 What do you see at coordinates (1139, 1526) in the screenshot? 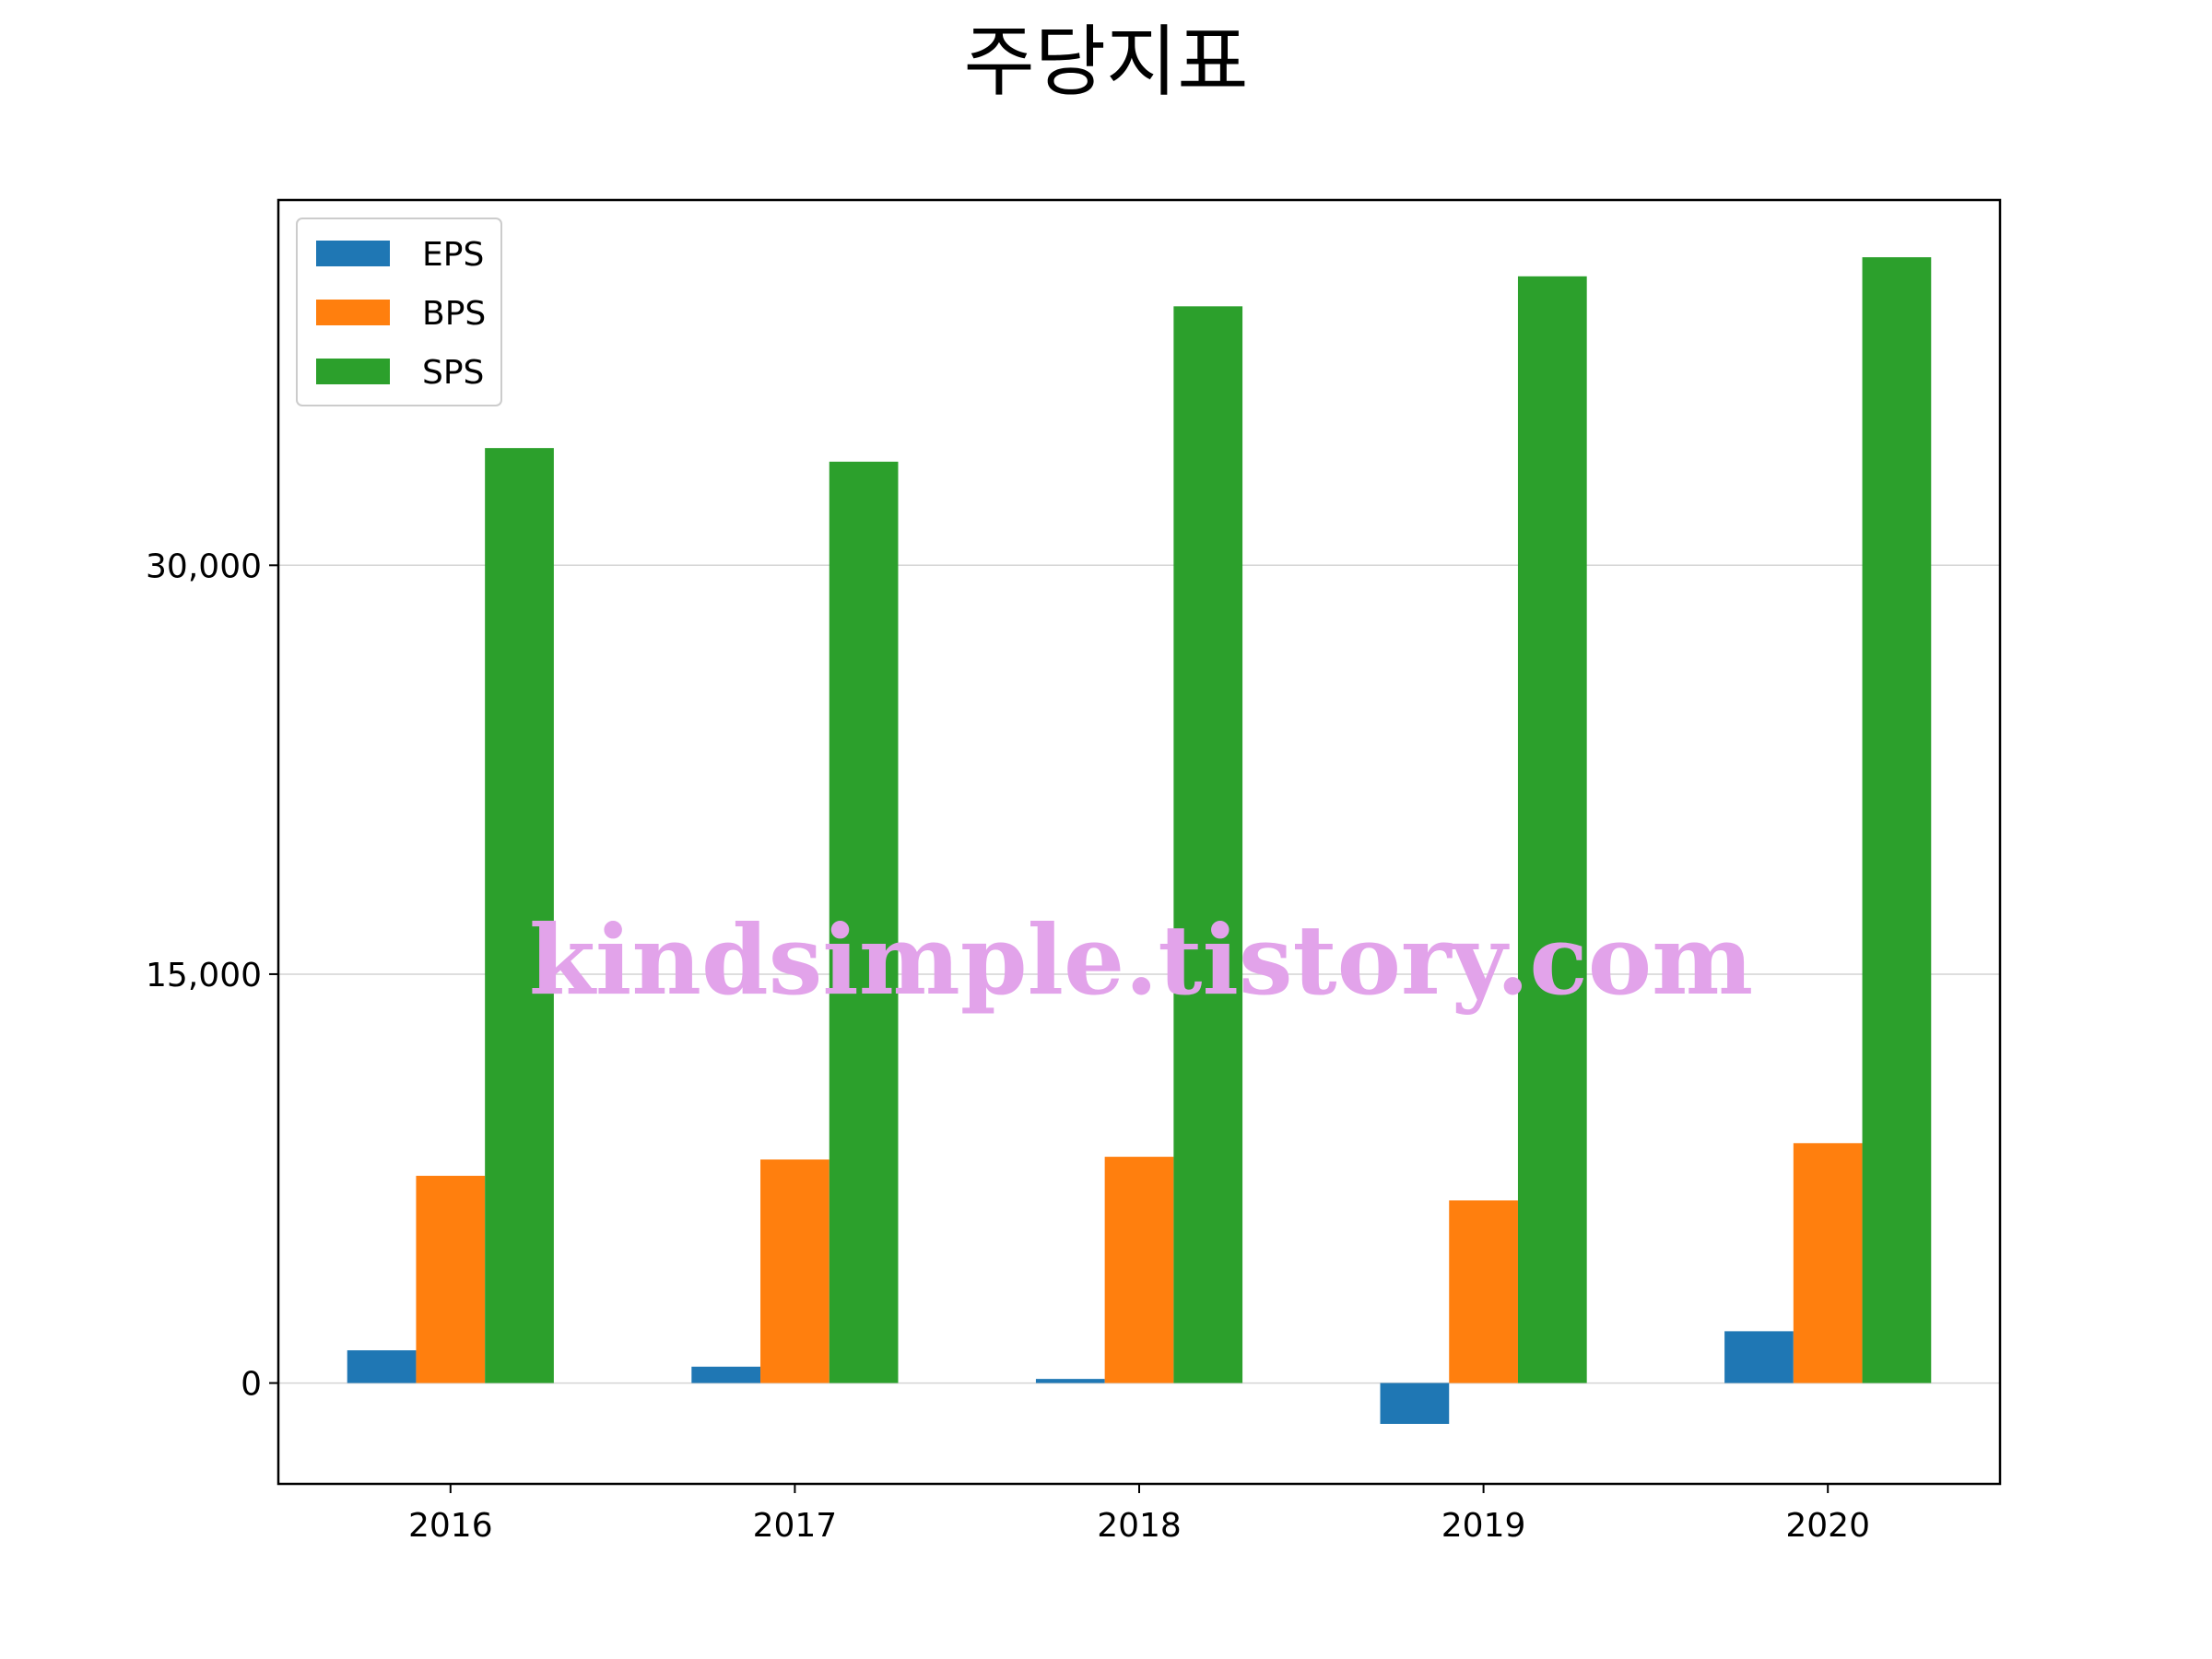
I see `x-tick-label: 2018` at bounding box center [1139, 1526].